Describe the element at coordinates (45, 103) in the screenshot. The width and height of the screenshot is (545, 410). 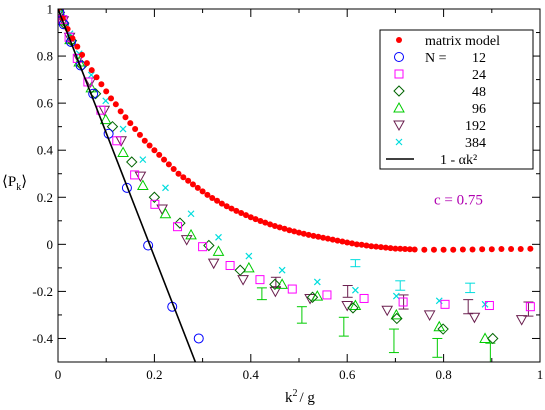
I see `y-tick-label-5: 0.6` at that location.